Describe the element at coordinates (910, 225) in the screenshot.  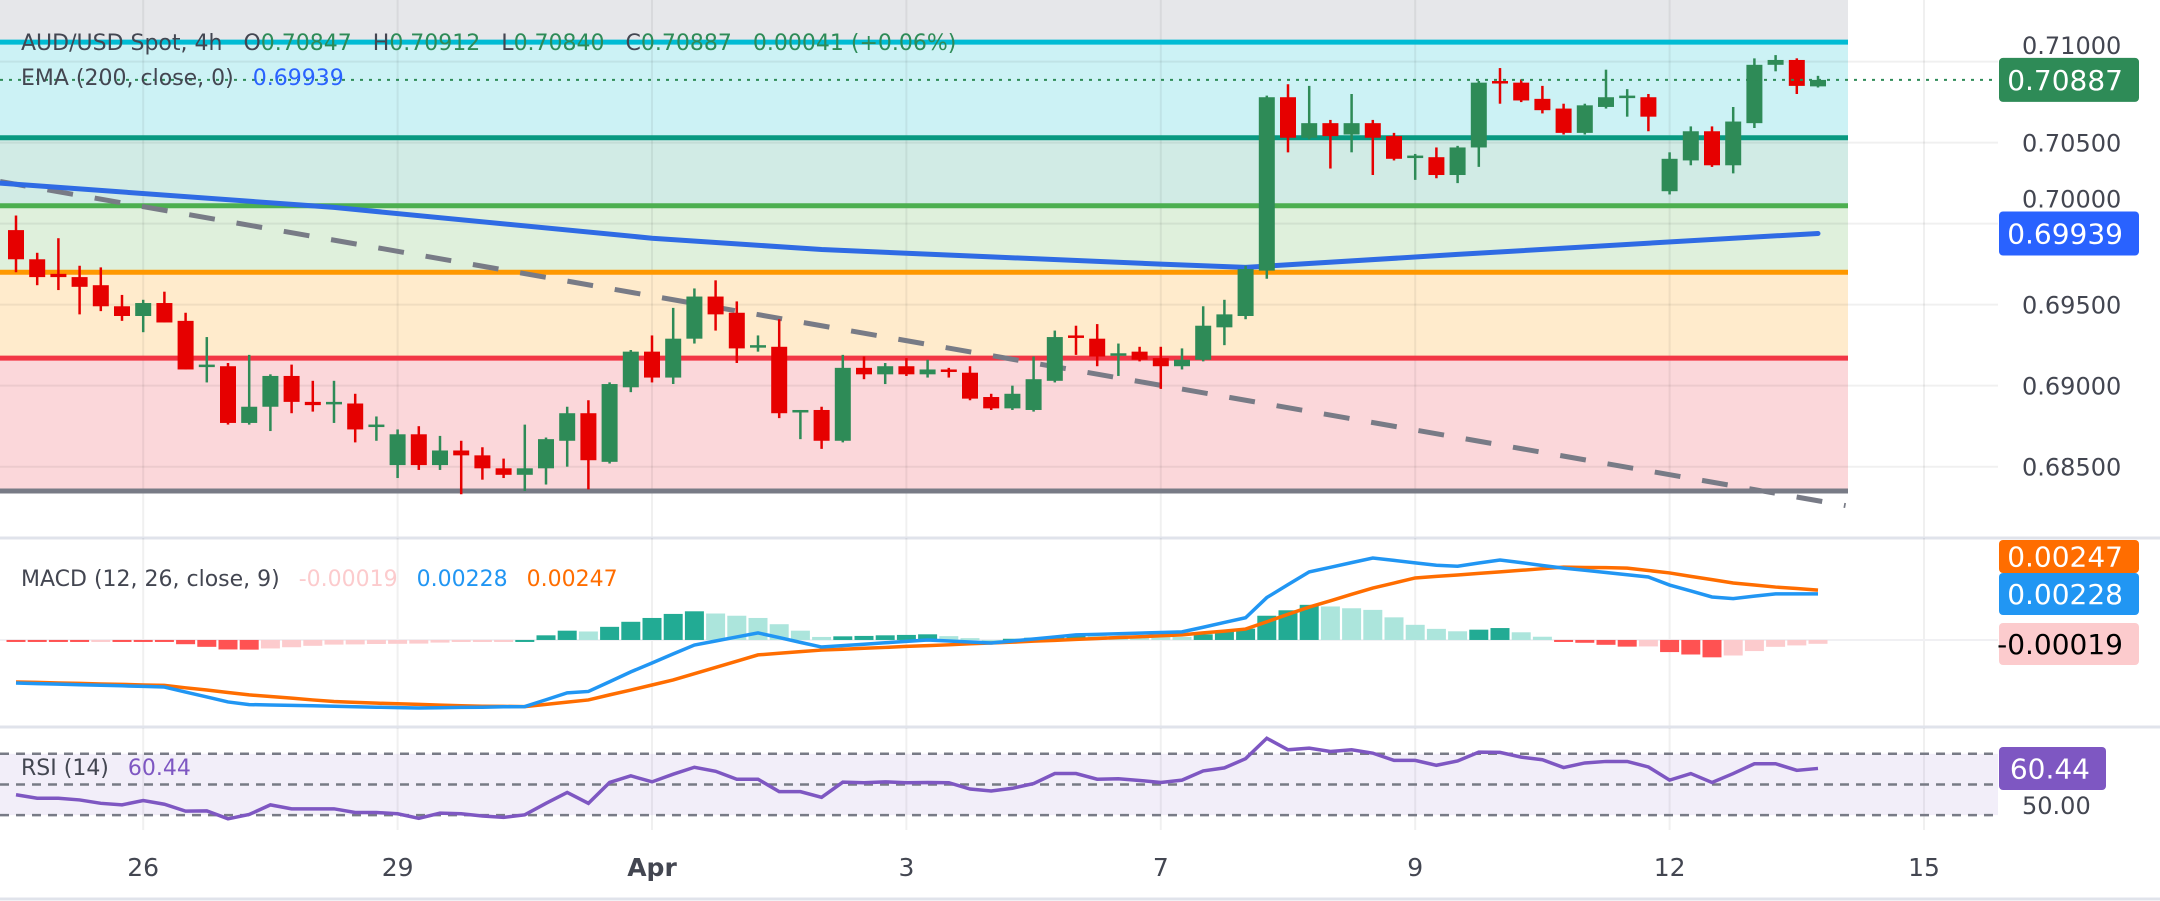
I see `ema-200-line` at that location.